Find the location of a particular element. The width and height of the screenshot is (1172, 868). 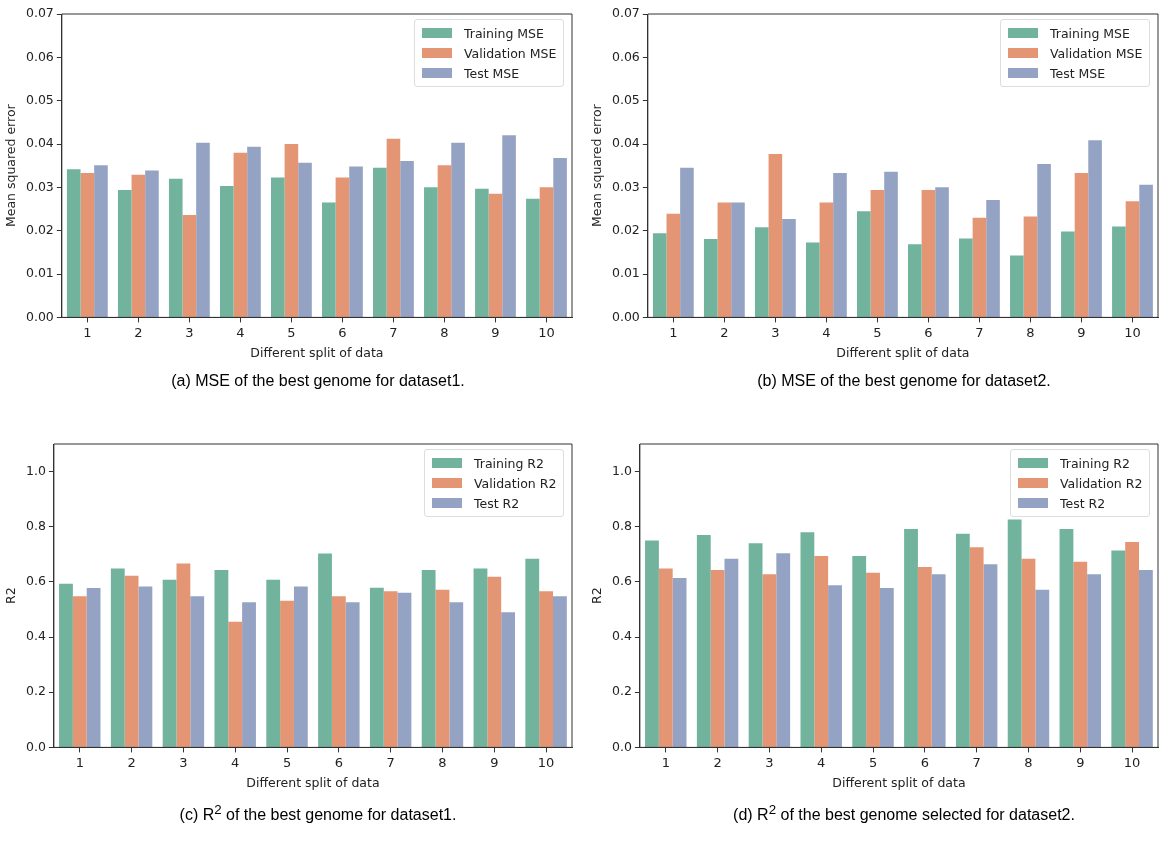

y-tick-label: 0.06 is located at coordinates (625, 56).